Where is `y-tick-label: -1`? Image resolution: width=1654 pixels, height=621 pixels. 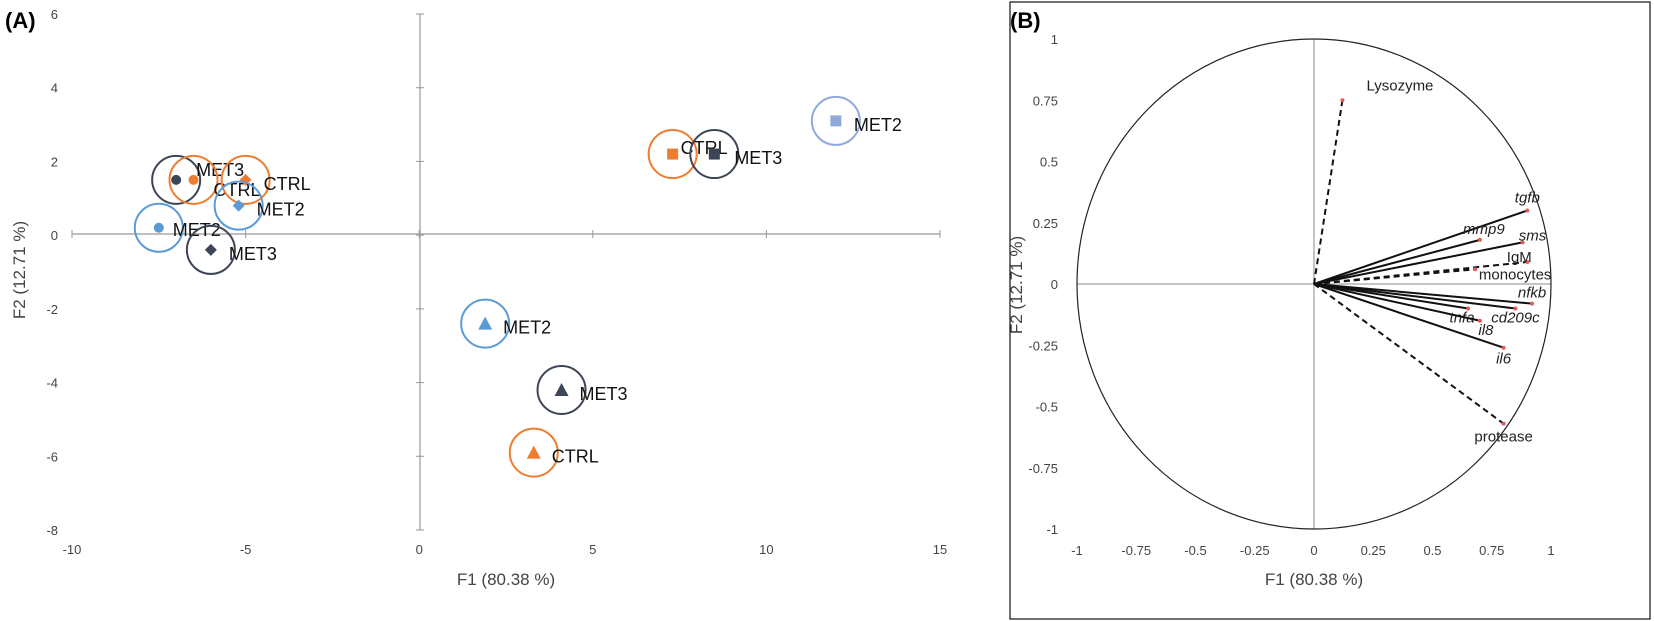
y-tick-label: -1 is located at coordinates (1052, 529).